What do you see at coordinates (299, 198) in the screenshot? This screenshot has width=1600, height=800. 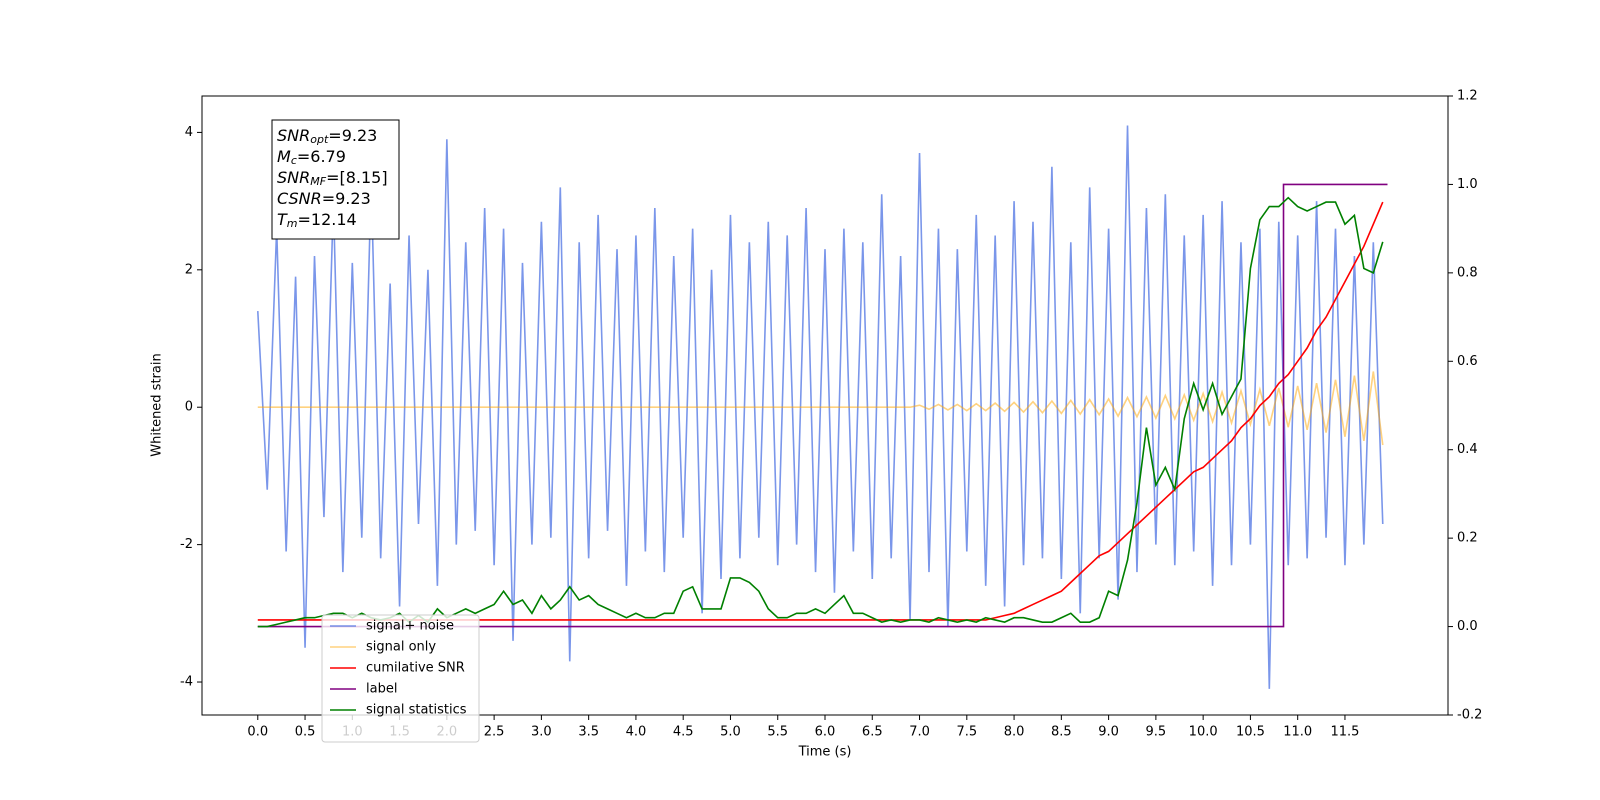 I see `annotation-name: CSNR` at bounding box center [299, 198].